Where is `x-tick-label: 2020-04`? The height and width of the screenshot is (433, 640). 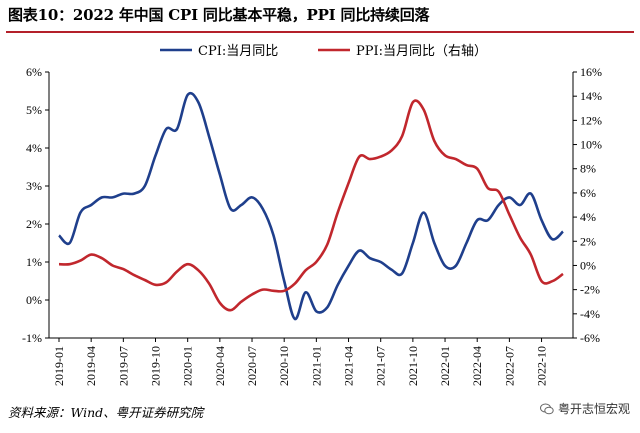 x-tick-label: 2020-04 is located at coordinates (220, 366).